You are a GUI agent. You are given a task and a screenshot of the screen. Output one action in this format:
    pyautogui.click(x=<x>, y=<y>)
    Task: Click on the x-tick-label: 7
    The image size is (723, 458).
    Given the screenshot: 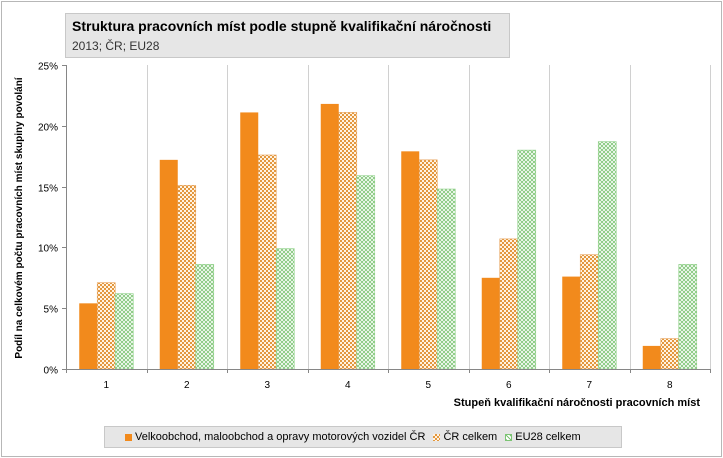 What is the action you would take?
    pyautogui.click(x=589, y=385)
    